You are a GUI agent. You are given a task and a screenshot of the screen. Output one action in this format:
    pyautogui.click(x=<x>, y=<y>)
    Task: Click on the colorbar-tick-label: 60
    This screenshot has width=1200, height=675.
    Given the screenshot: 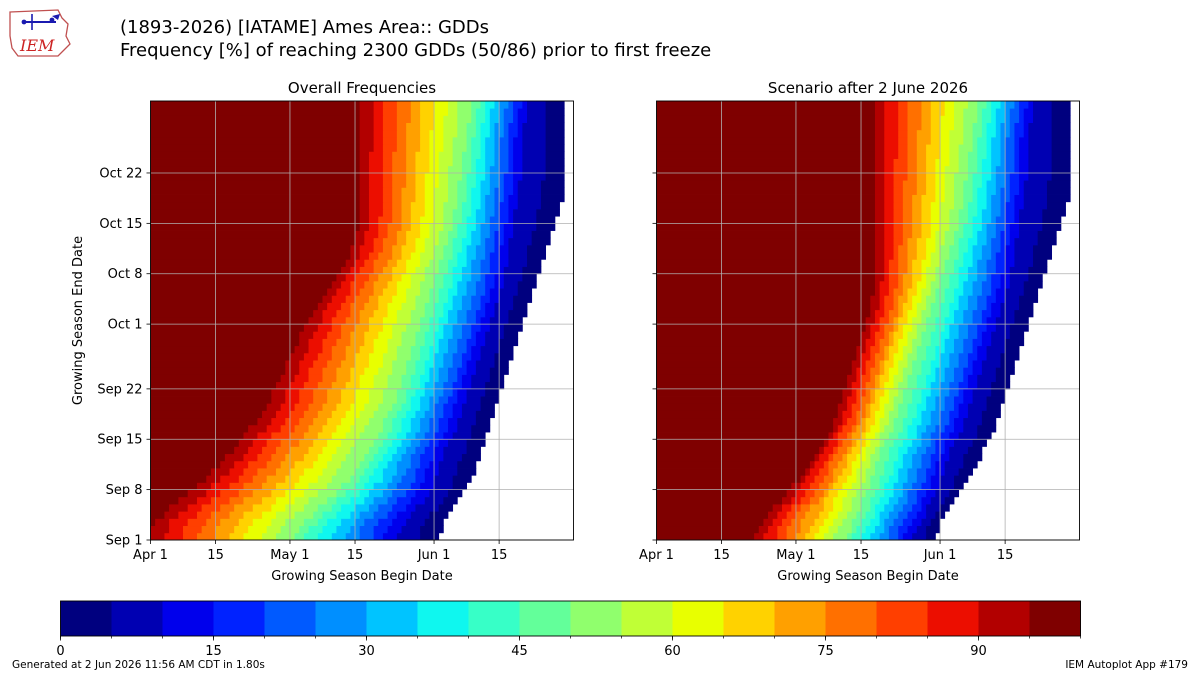 What is the action you would take?
    pyautogui.click(x=672, y=651)
    